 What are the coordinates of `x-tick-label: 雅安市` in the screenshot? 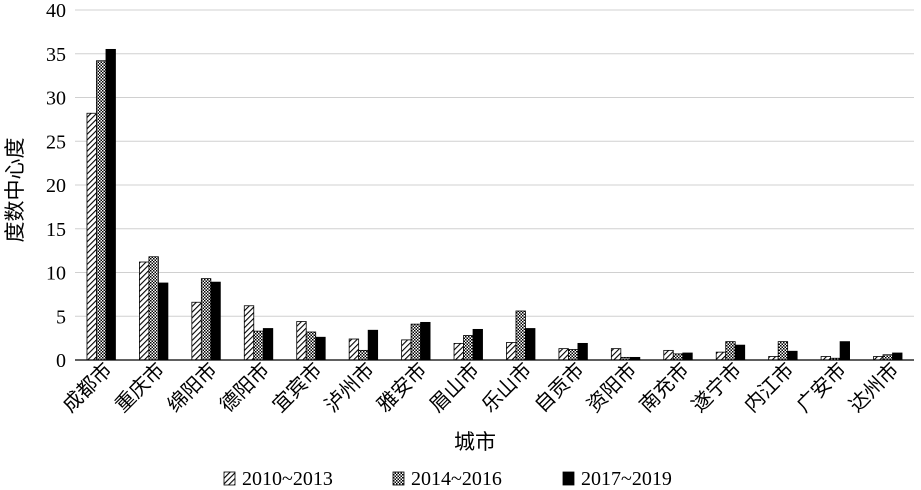 It's located at (402, 387).